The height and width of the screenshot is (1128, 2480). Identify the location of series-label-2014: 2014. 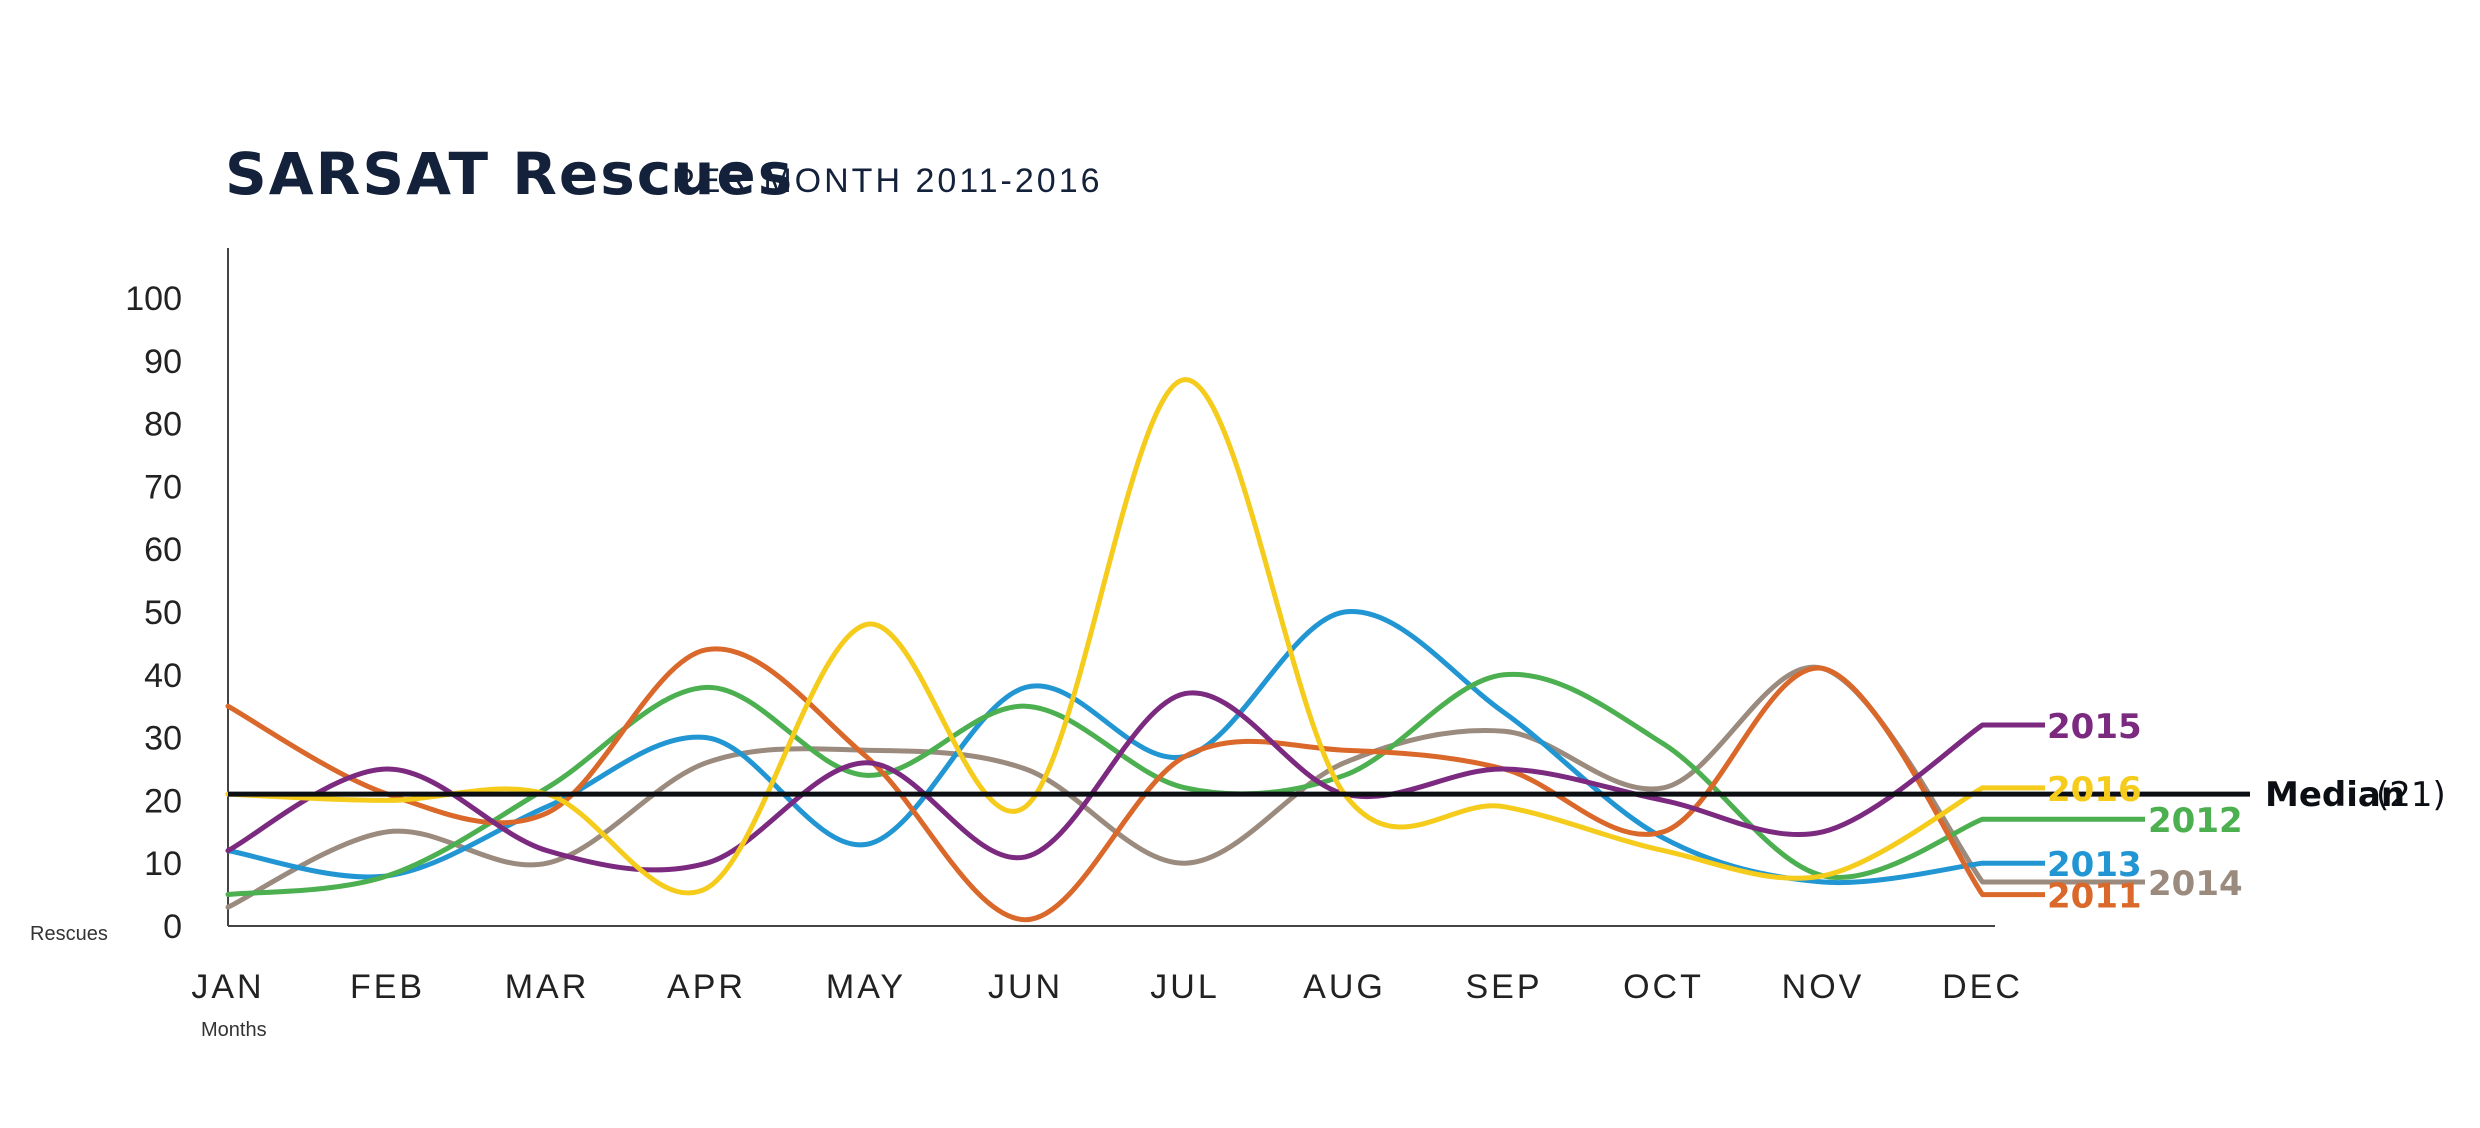
(2195, 884).